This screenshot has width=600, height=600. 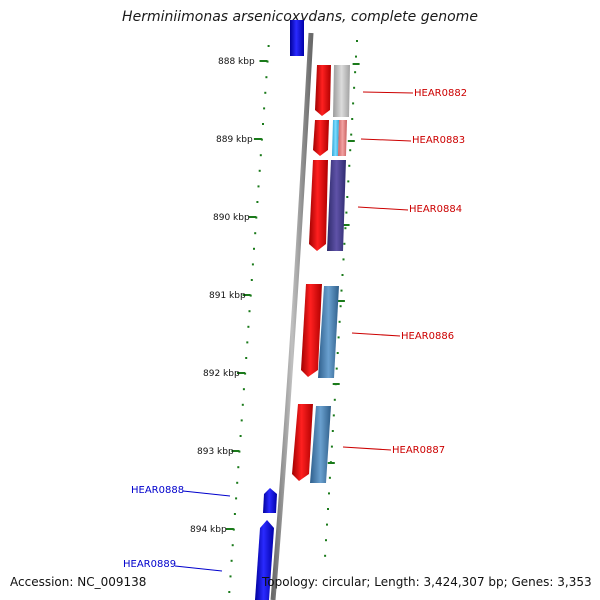 What do you see at coordinates (297, 38) in the screenshot?
I see `reverse-gene-top` at bounding box center [297, 38].